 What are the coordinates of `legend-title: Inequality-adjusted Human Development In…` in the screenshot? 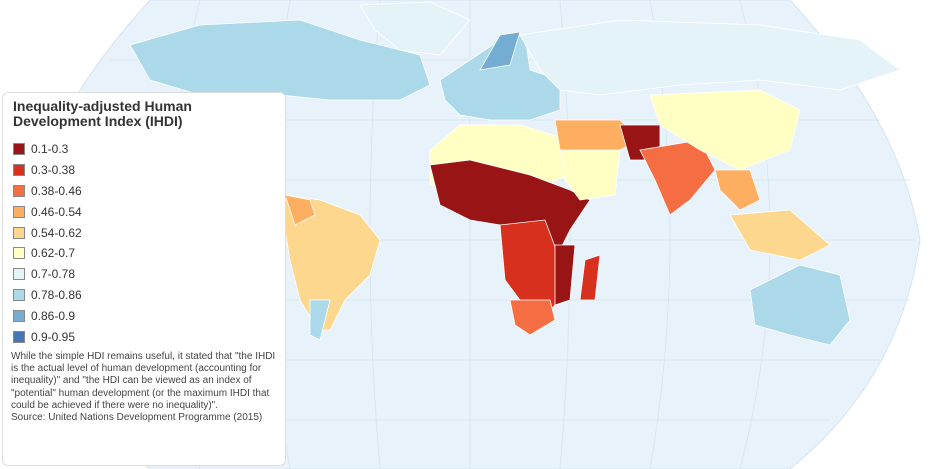 It's located at (102, 113).